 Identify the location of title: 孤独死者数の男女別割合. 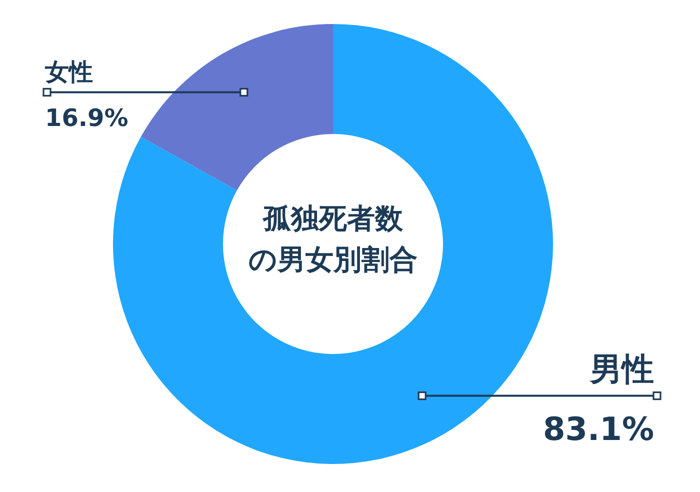
(333, 239).